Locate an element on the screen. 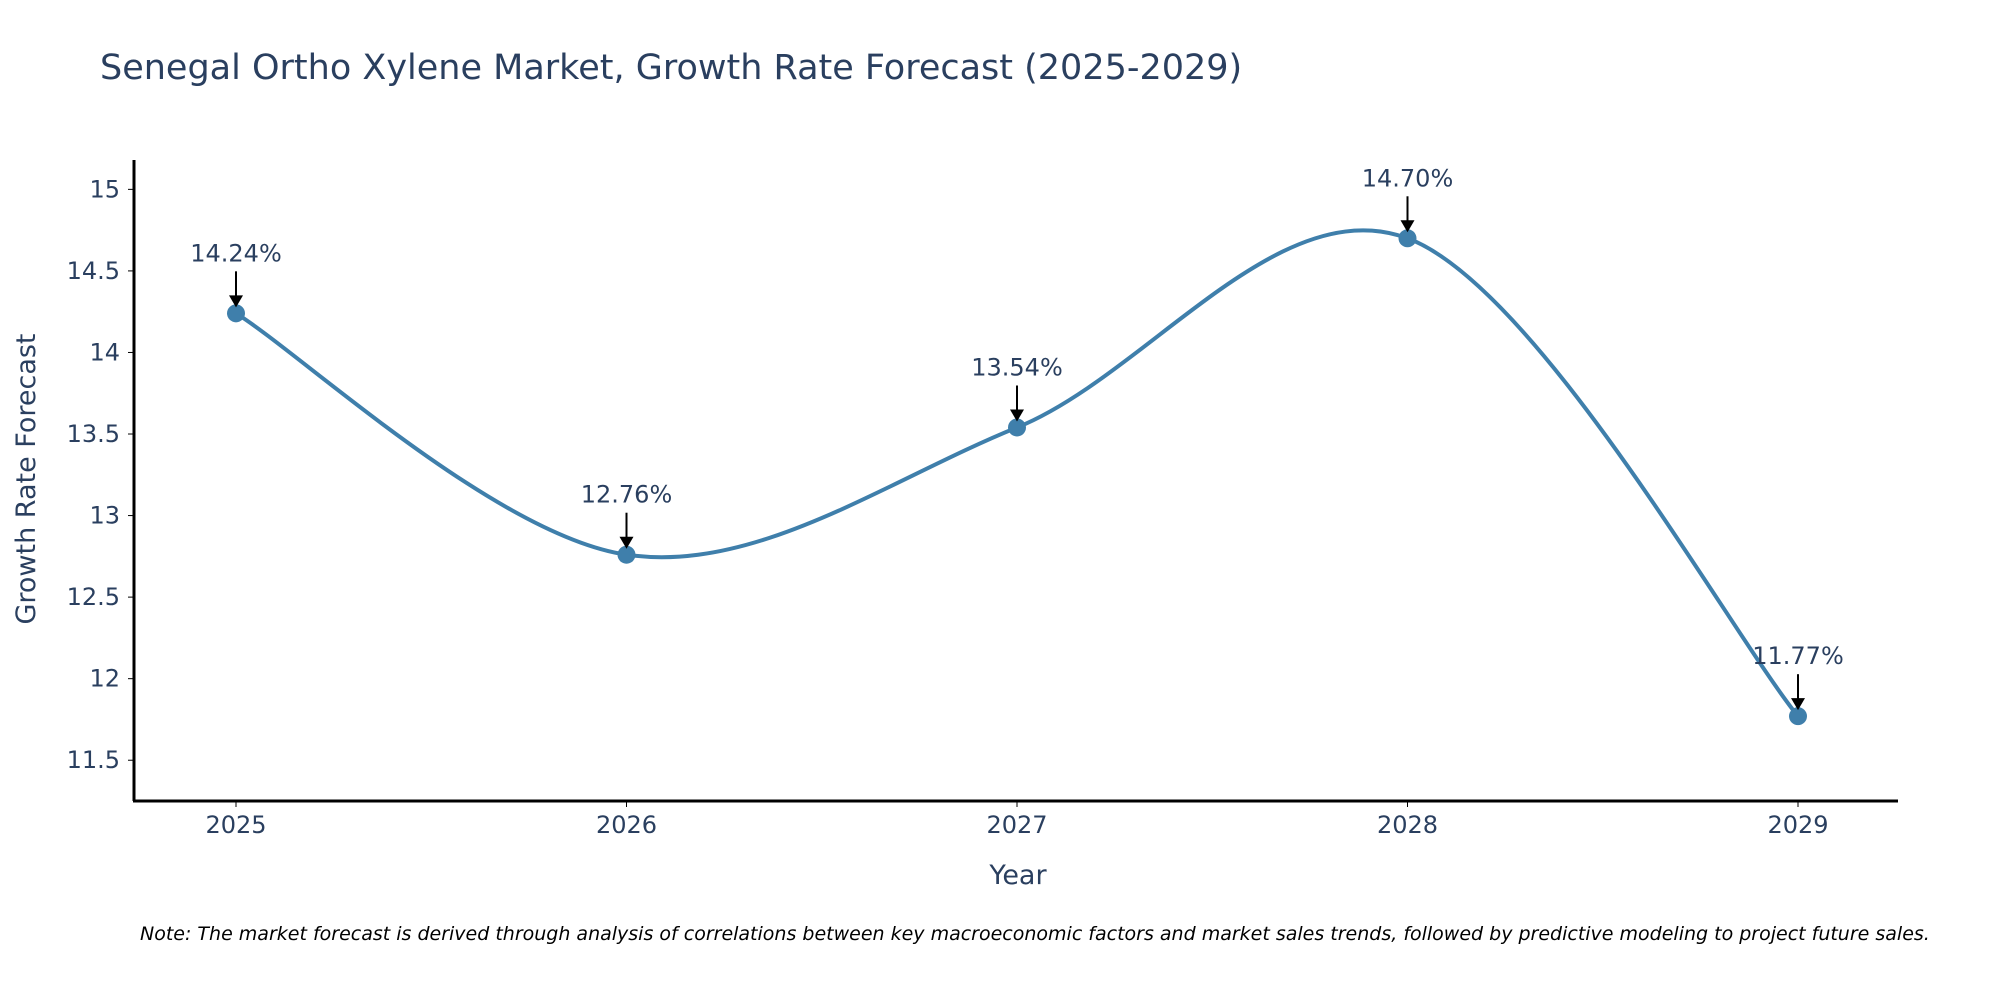  data-label: 12.76% is located at coordinates (627, 495).